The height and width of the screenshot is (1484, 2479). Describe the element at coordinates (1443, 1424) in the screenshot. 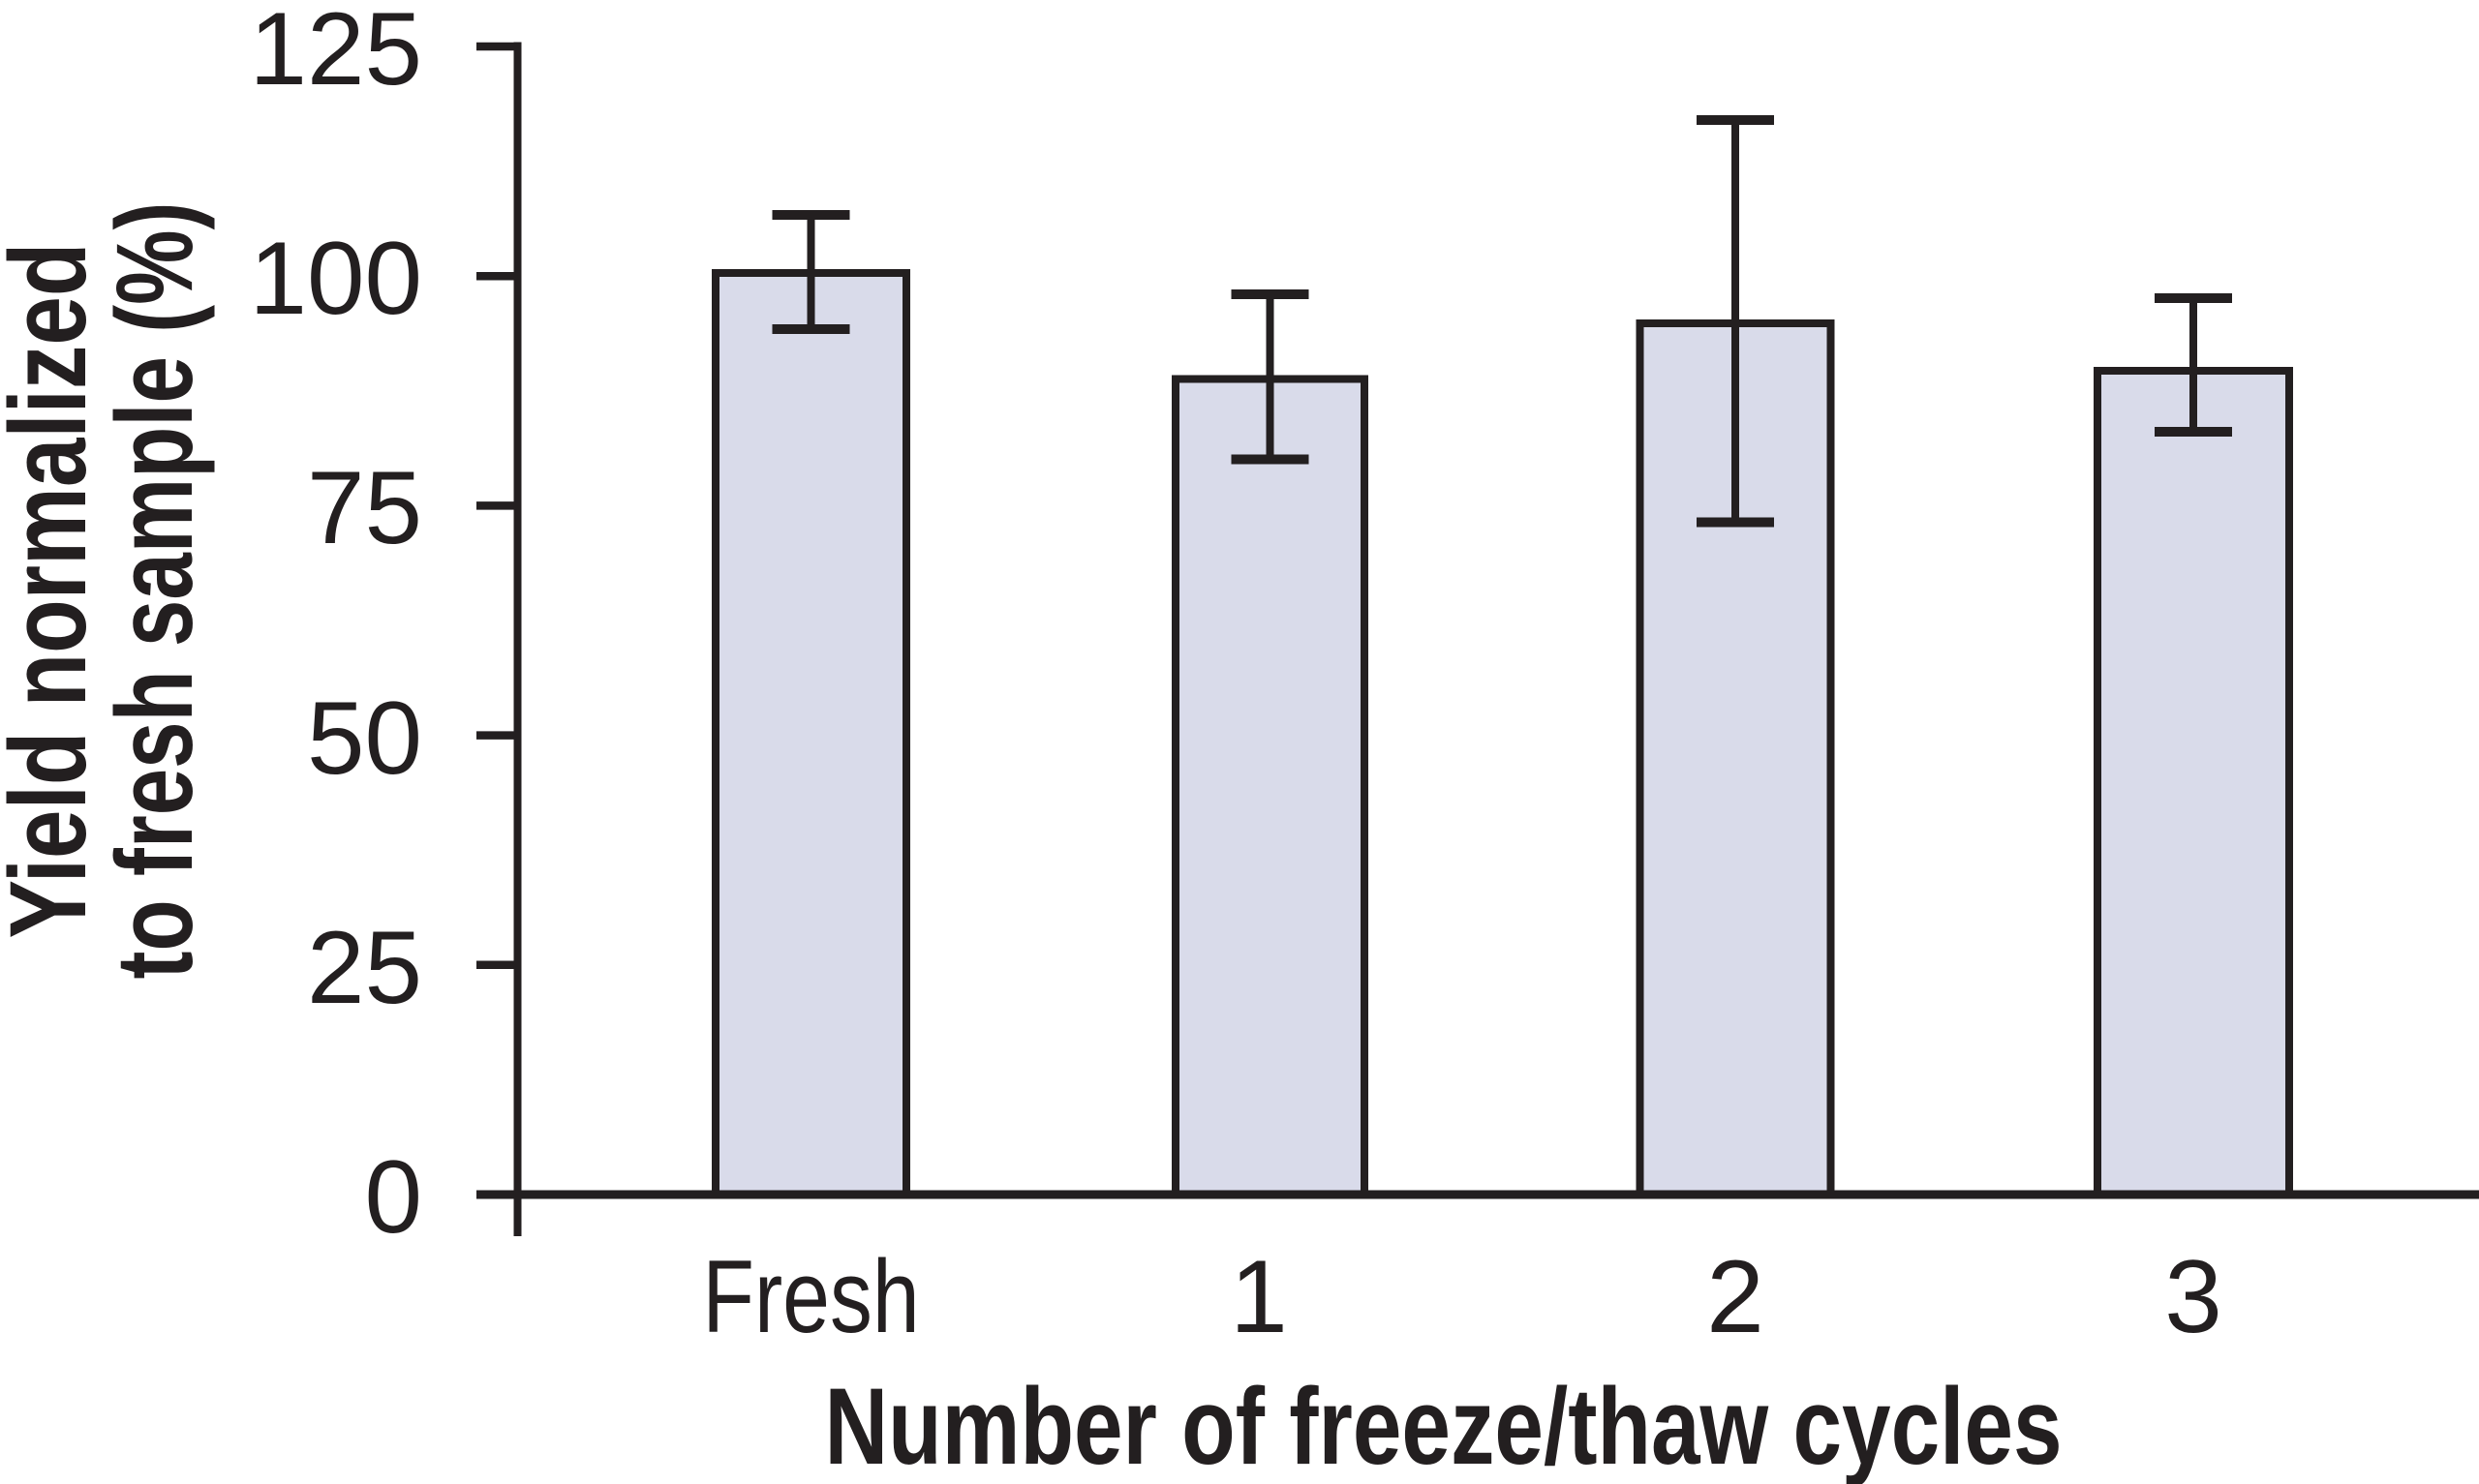

I see `svg-text: Number of freeze/thaw cycles` at that location.